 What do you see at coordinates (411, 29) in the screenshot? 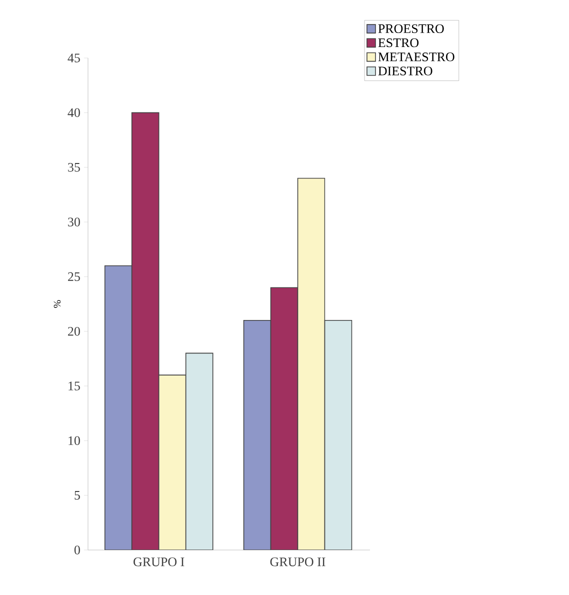
I see `legend-label: PROESTRO` at bounding box center [411, 29].